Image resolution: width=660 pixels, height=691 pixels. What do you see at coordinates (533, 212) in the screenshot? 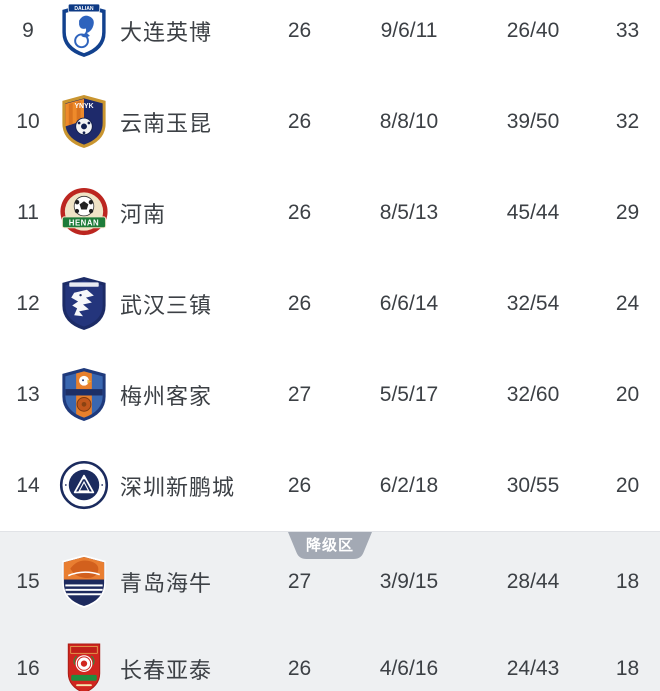
I see `goals-for-against: 45/44` at bounding box center [533, 212].